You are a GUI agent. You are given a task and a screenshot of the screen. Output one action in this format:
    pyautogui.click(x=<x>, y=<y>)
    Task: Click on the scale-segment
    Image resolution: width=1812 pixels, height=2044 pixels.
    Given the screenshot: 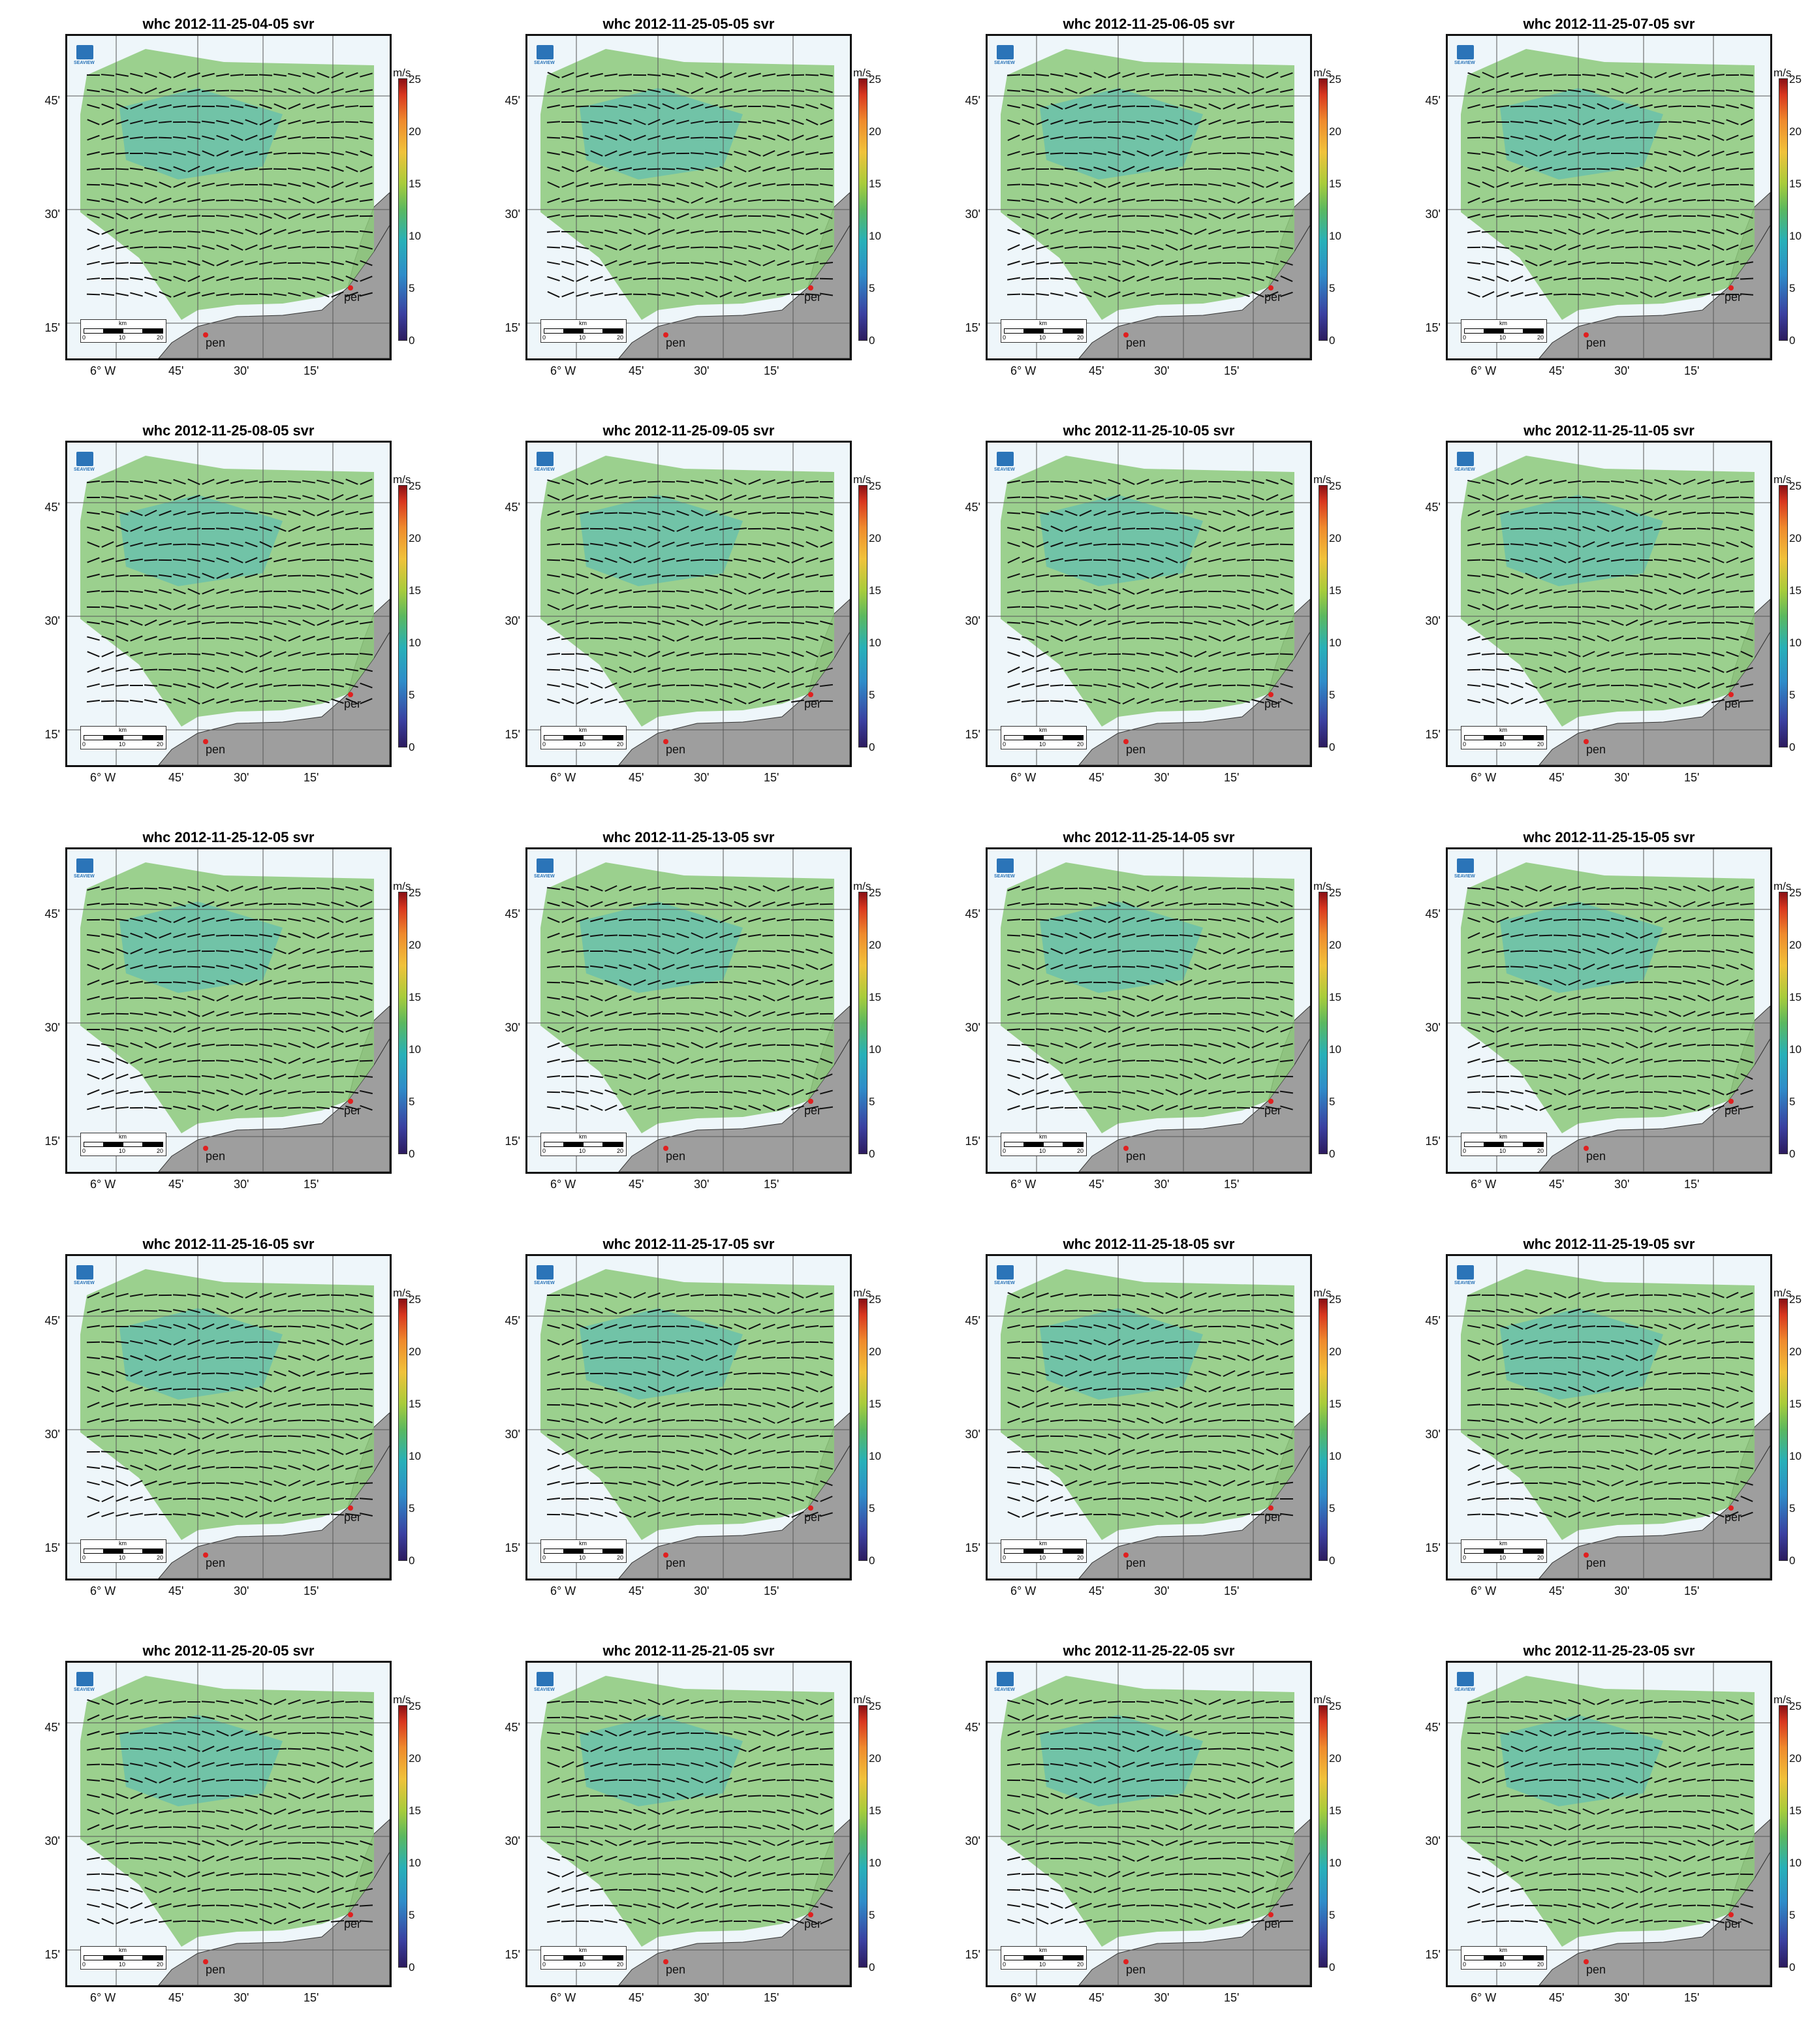 What is the action you would take?
    pyautogui.click(x=1014, y=331)
    